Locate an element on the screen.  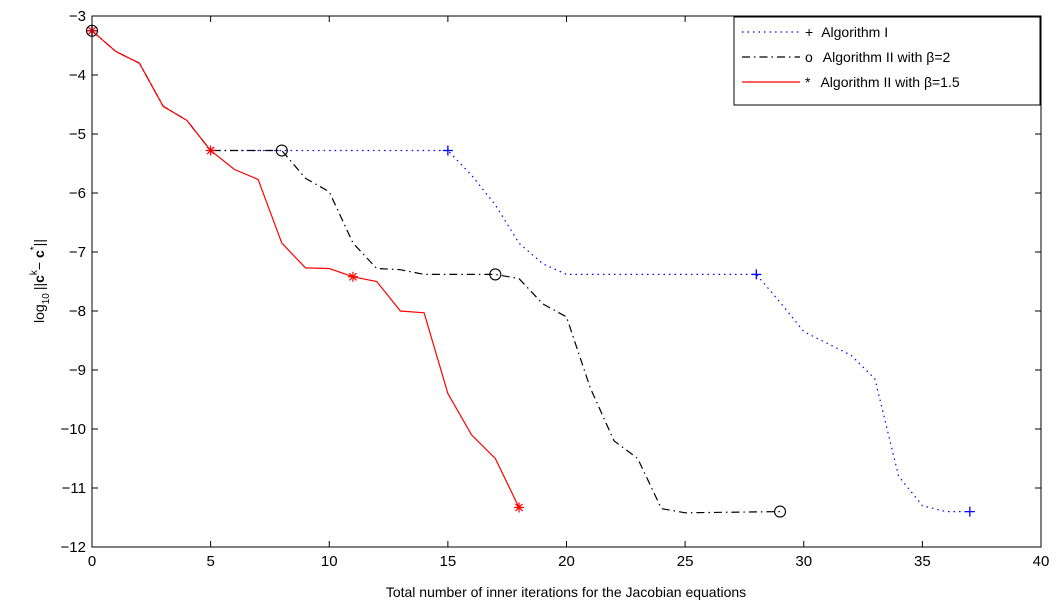
y-tick-label: −10 is located at coordinates (73, 429).